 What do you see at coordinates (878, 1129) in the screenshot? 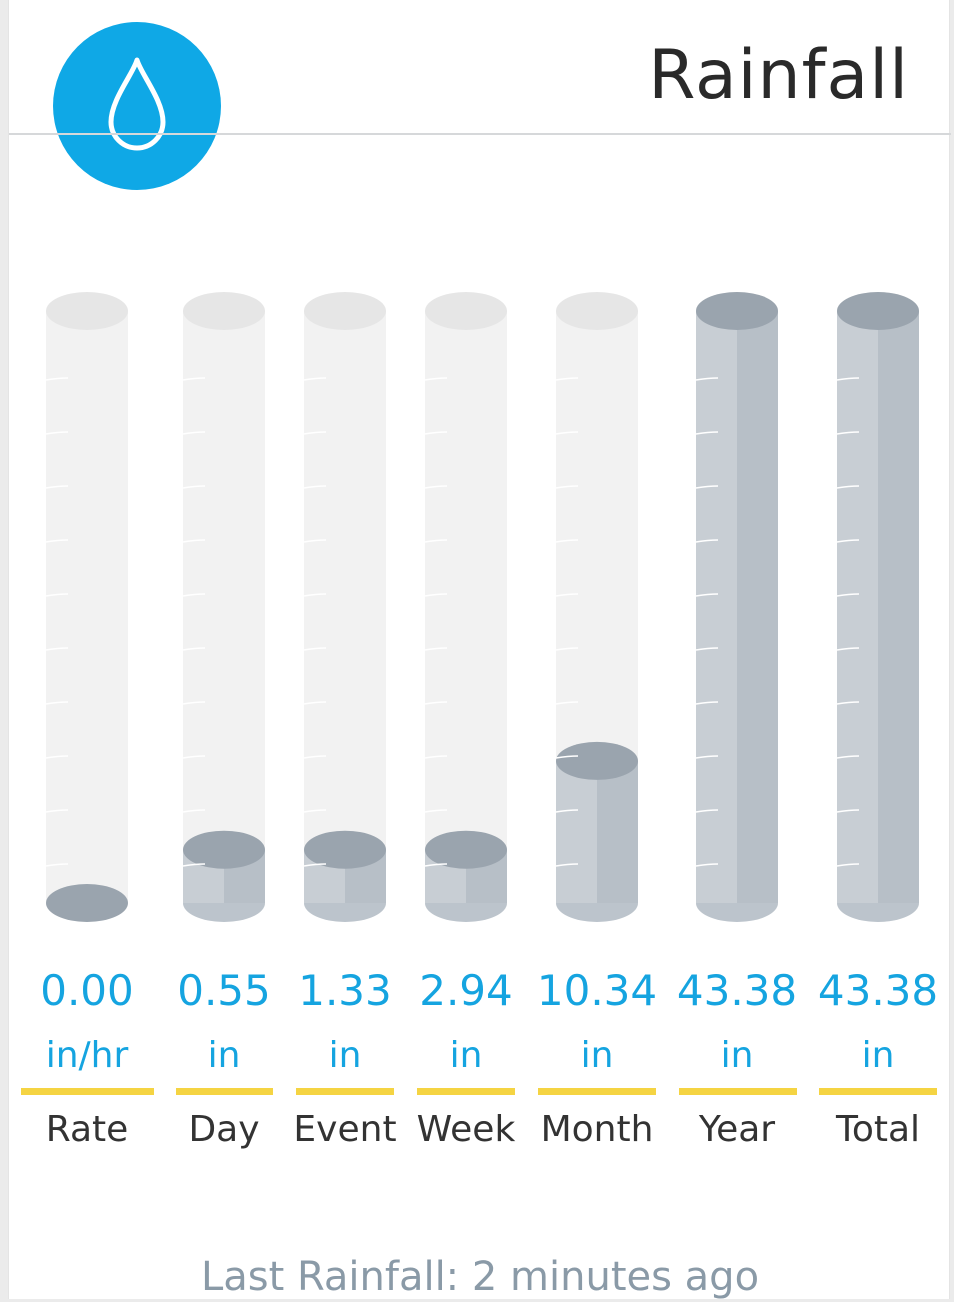
I see `gauge-label: Total` at bounding box center [878, 1129].